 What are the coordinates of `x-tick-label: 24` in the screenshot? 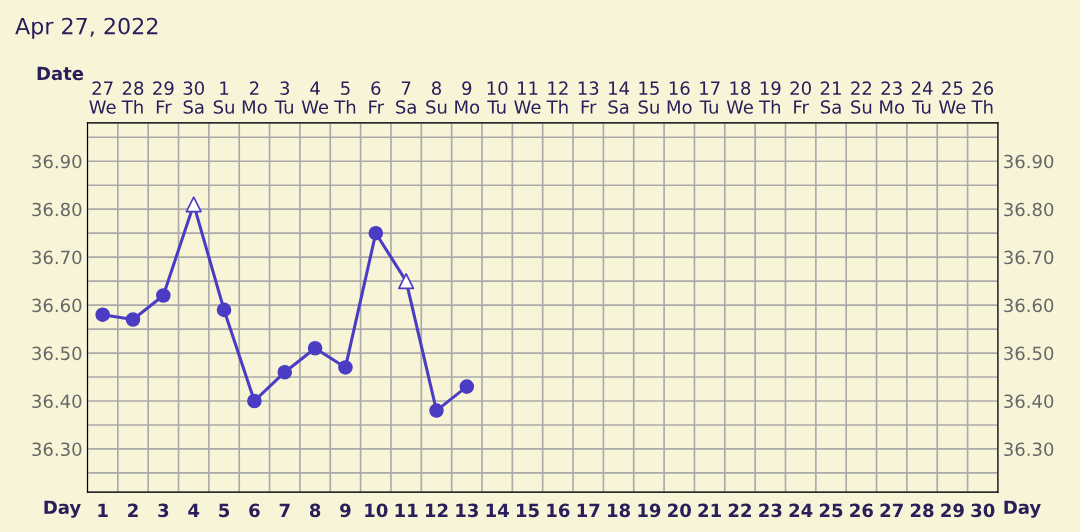 It's located at (801, 510).